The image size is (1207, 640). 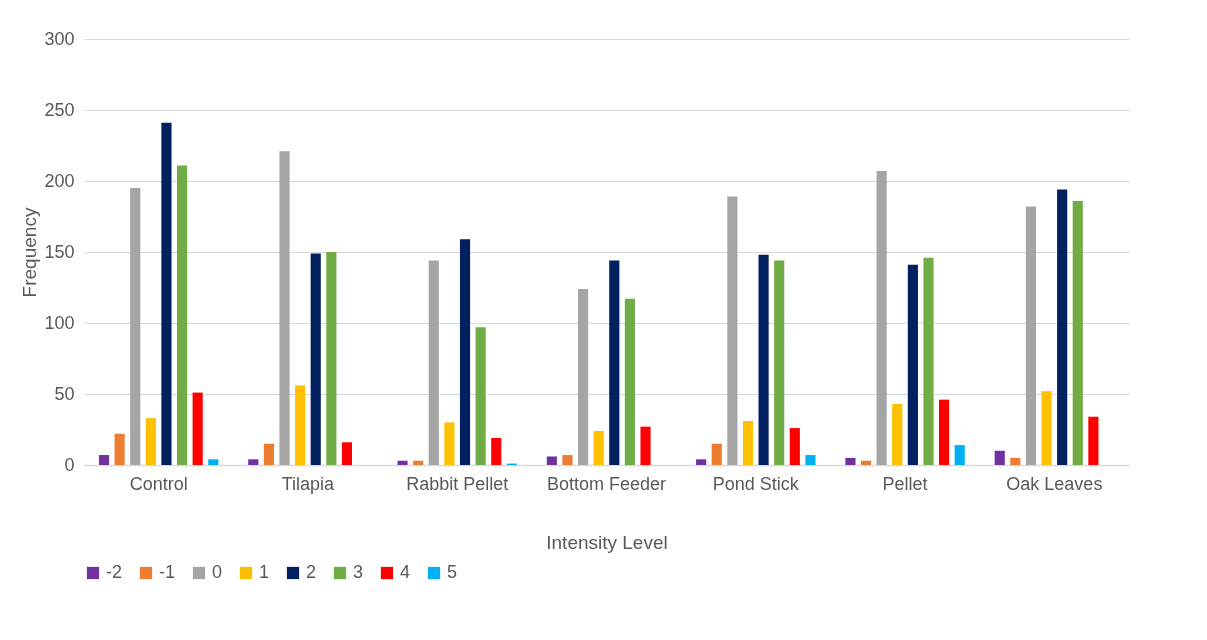 What do you see at coordinates (59, 180) in the screenshot?
I see `y-tick-label: 200` at bounding box center [59, 180].